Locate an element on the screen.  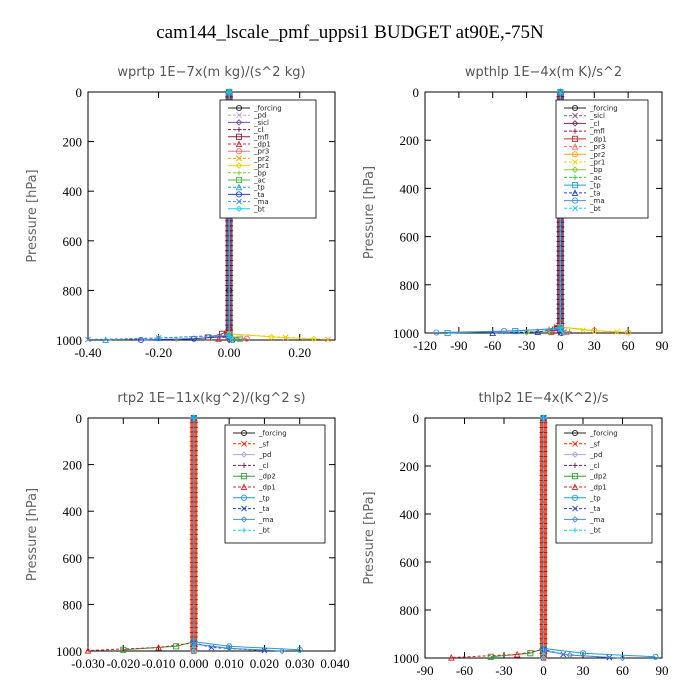
x-tick-label: 60 is located at coordinates (628, 345).